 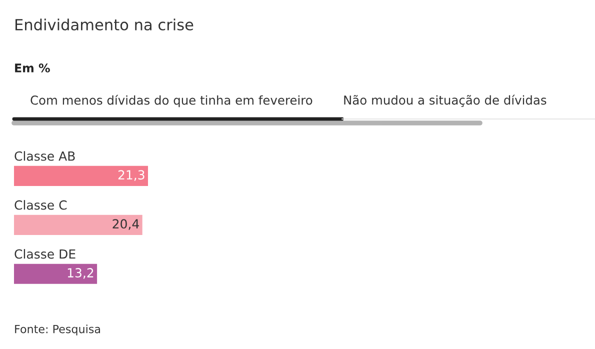 What do you see at coordinates (81, 273) in the screenshot?
I see `data-label: 13,2` at bounding box center [81, 273].